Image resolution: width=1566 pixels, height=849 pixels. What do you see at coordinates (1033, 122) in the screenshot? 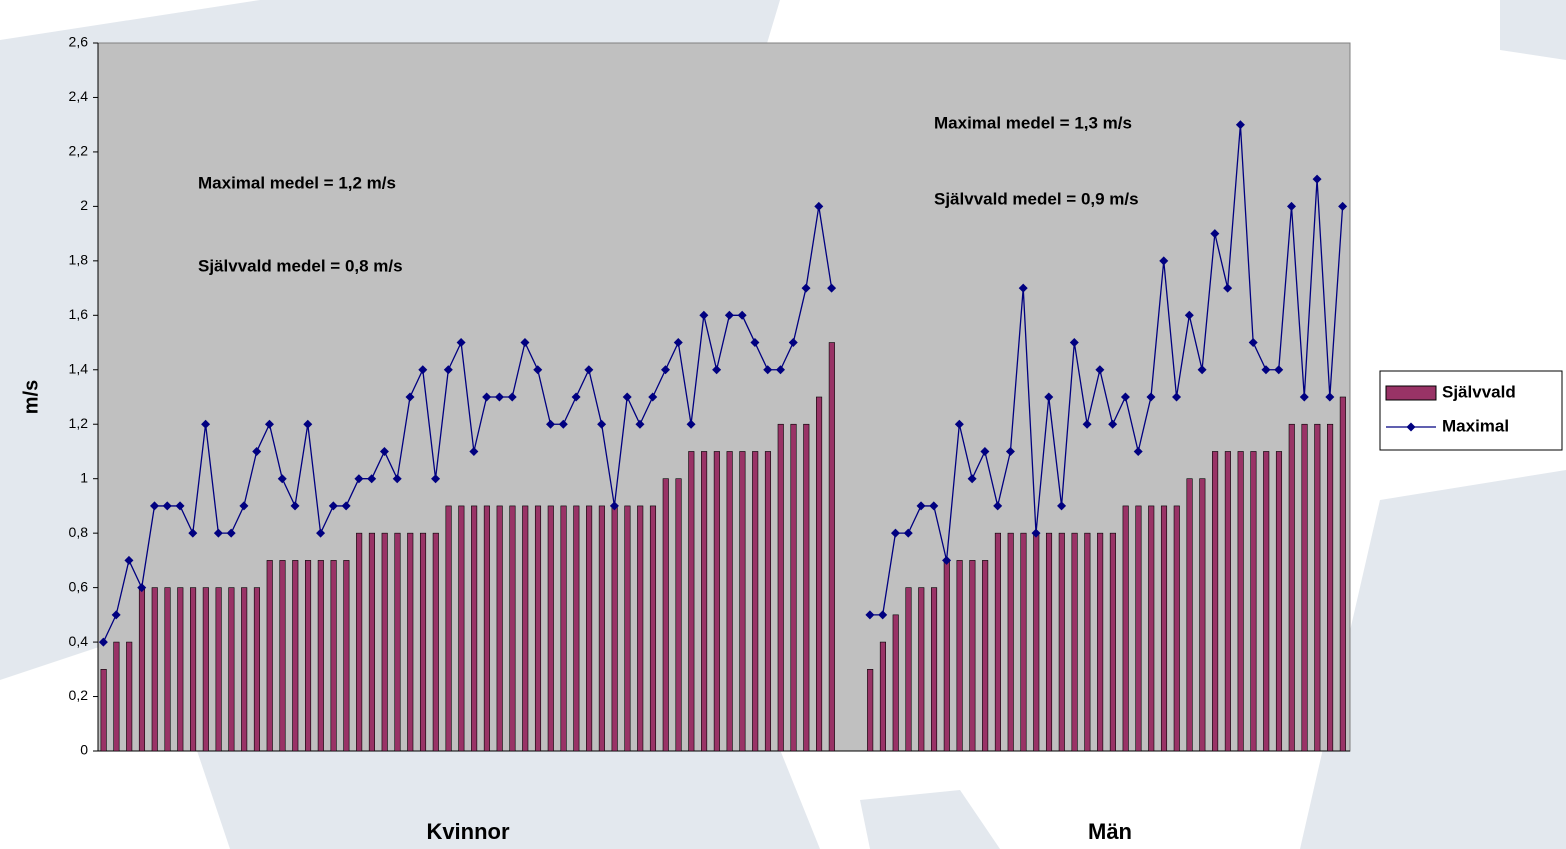
I see `annotation: Maximal medel = 1,3 m/s` at bounding box center [1033, 122].